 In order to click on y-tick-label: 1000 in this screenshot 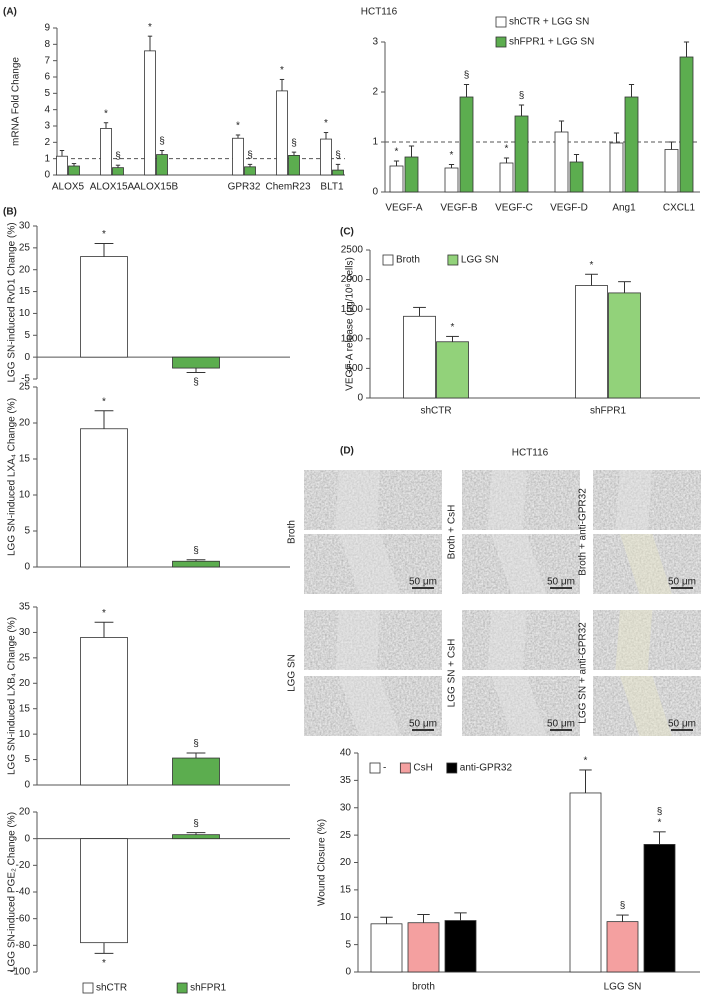, I will do `click(352, 338)`.